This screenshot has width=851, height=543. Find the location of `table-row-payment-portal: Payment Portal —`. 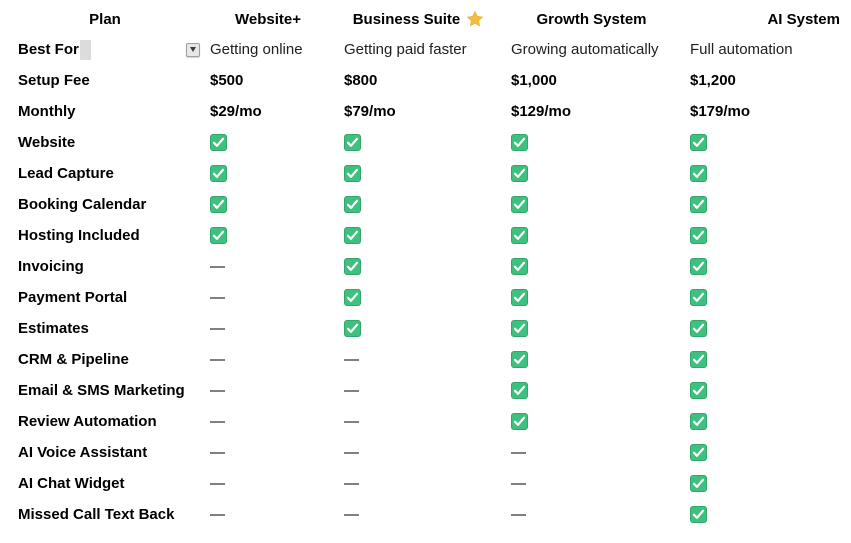

table-row-payment-portal: Payment Portal — is located at coordinates (425, 297).